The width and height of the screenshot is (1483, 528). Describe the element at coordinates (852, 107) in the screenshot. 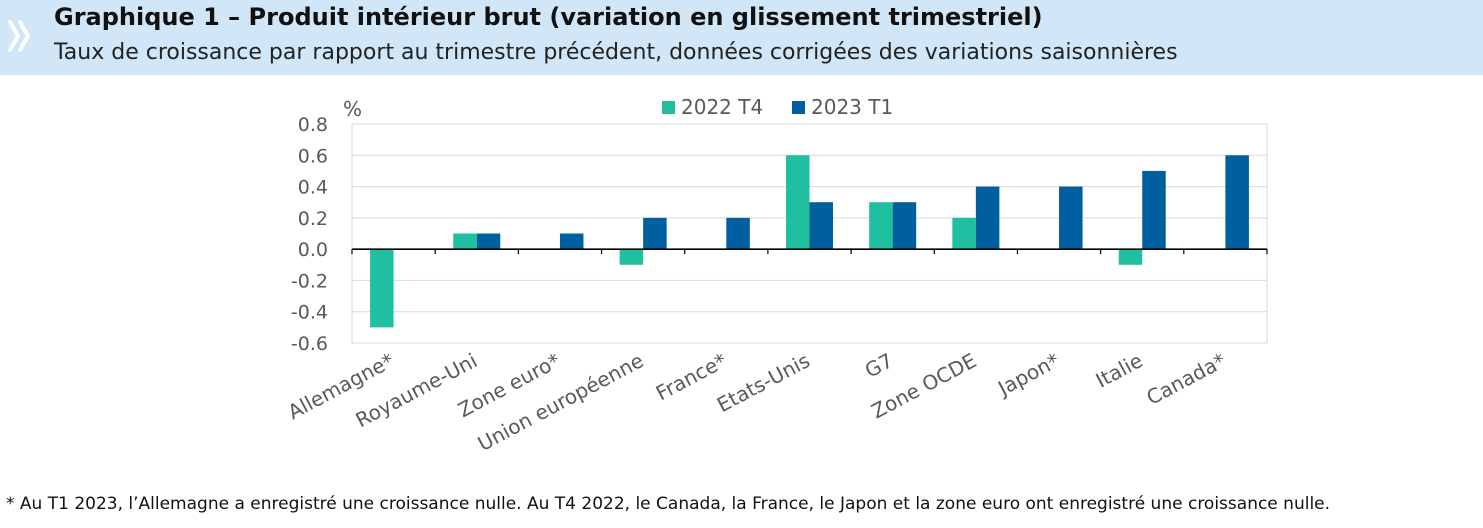

I see `legend-label-2023-t1: 2023 T1` at that location.